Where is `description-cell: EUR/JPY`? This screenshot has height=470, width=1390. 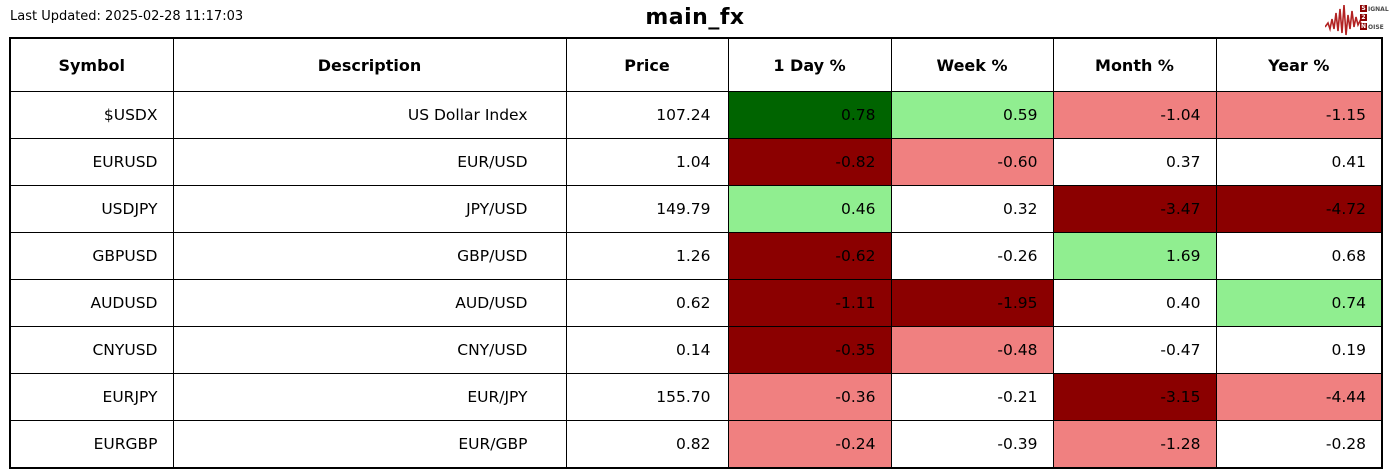 description-cell: EUR/JPY is located at coordinates (369, 397).